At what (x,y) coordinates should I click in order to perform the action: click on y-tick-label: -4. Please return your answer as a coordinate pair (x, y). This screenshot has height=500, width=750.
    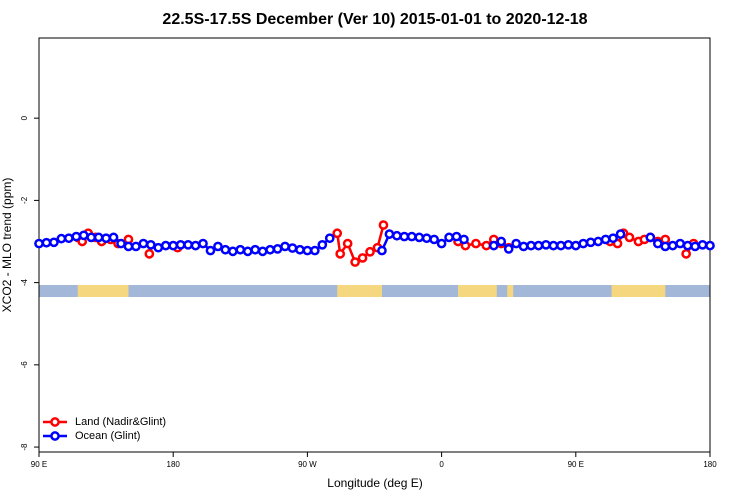
    Looking at the image, I should click on (24, 283).